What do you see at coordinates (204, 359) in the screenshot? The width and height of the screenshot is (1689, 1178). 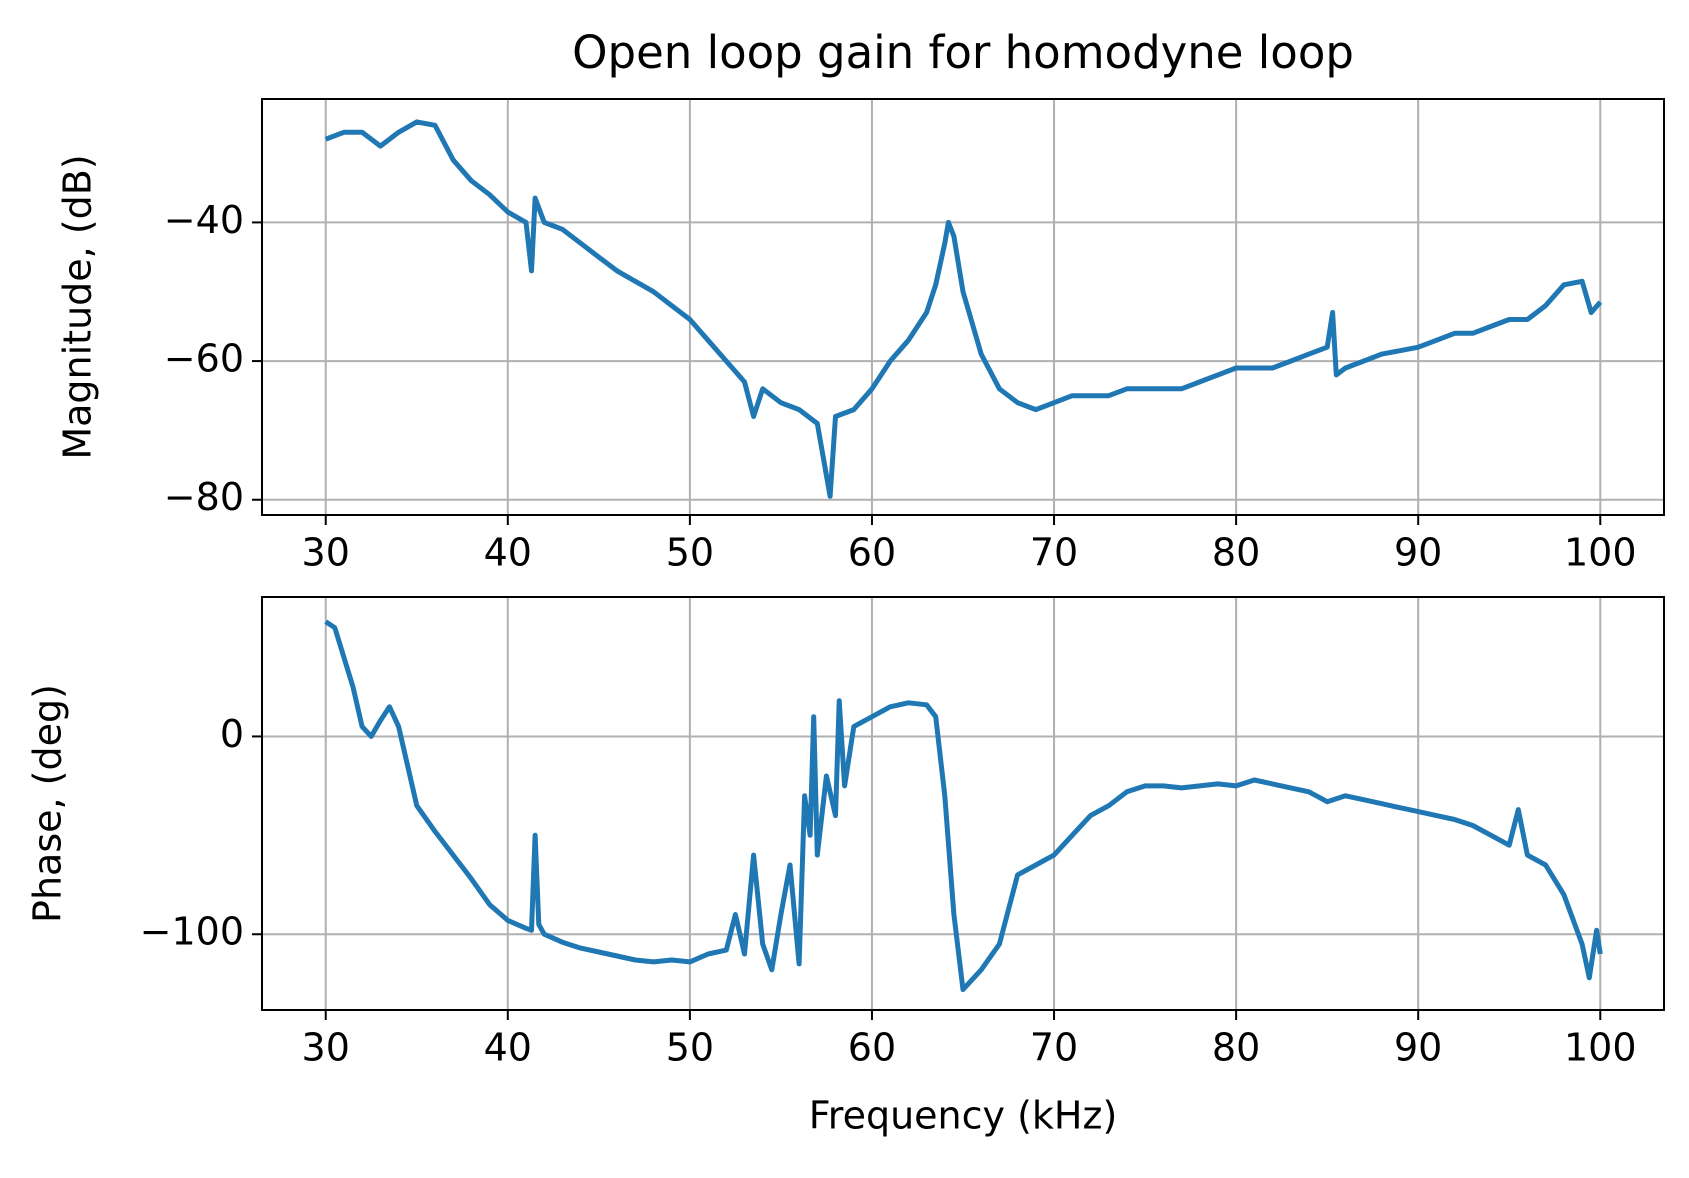 I see `y-tick-label: −60` at bounding box center [204, 359].